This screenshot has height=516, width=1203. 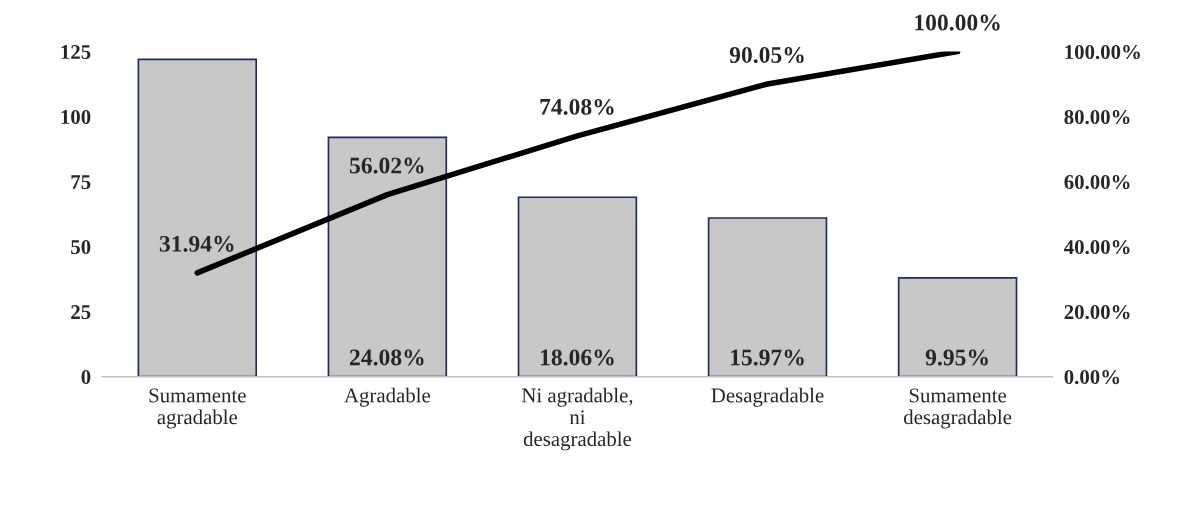 What do you see at coordinates (577, 106) in the screenshot?
I see `data-label: 74.08%` at bounding box center [577, 106].